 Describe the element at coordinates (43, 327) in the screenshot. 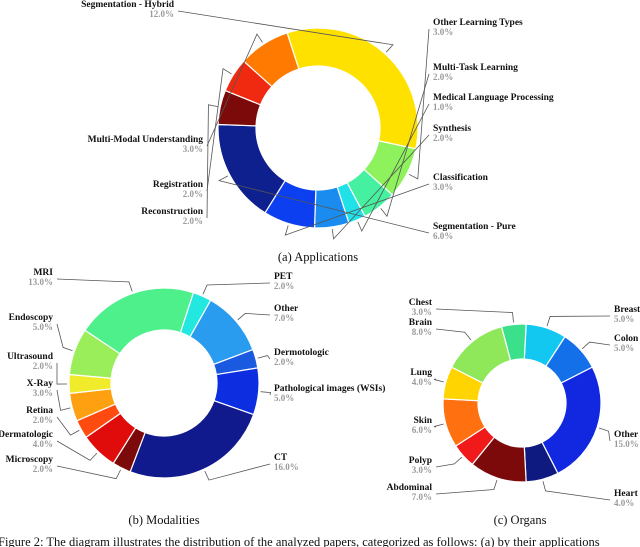

I see `modalities-value-endoscopy: 5.0%` at that location.